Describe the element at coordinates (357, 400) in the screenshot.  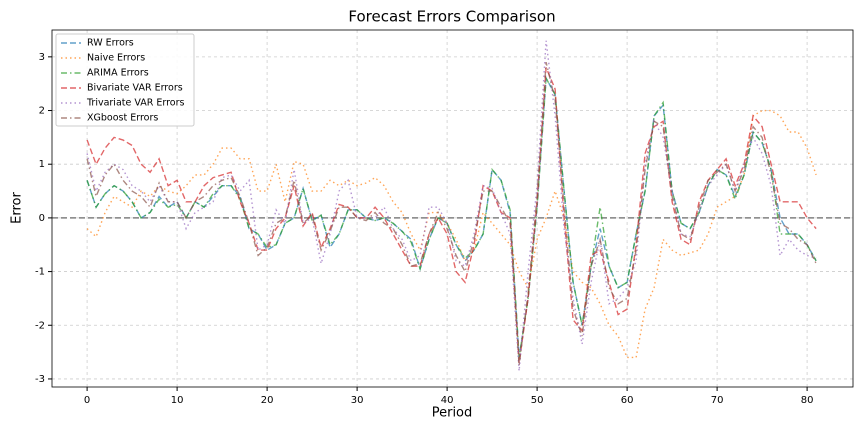
I see `x-tick-label: 30` at that location.